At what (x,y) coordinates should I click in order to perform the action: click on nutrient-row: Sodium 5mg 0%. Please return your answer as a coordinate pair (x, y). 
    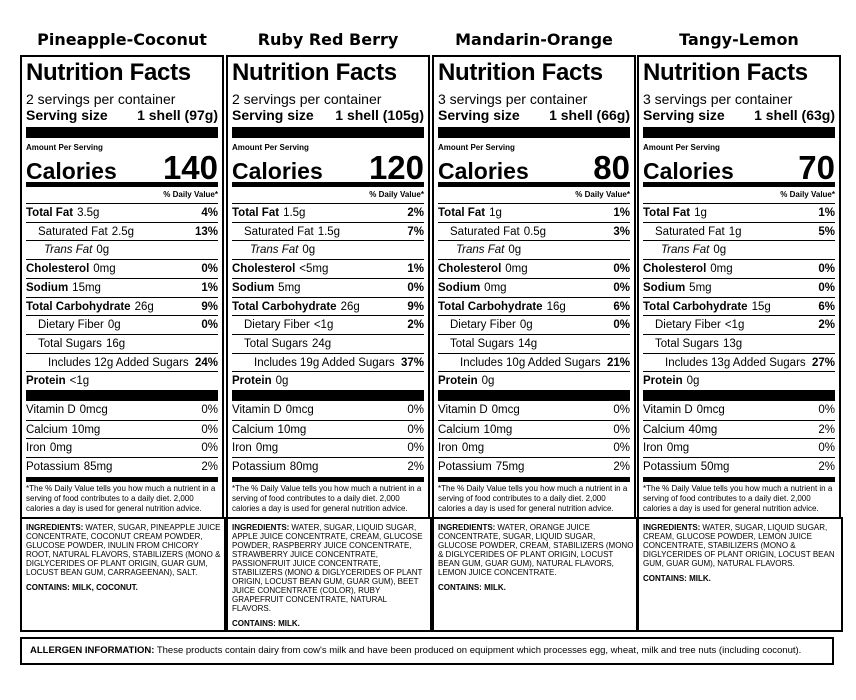
    Looking at the image, I should click on (739, 287).